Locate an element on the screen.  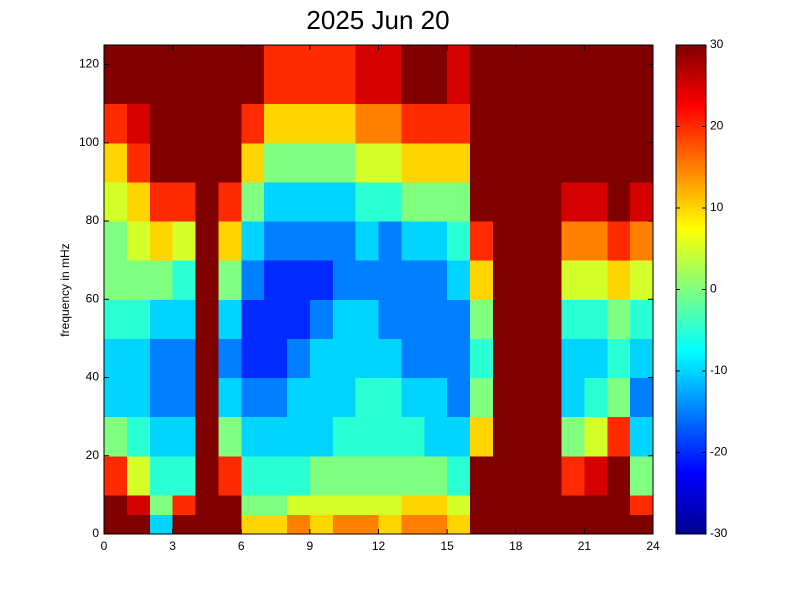
y-tick-label: 0 is located at coordinates (95, 533).